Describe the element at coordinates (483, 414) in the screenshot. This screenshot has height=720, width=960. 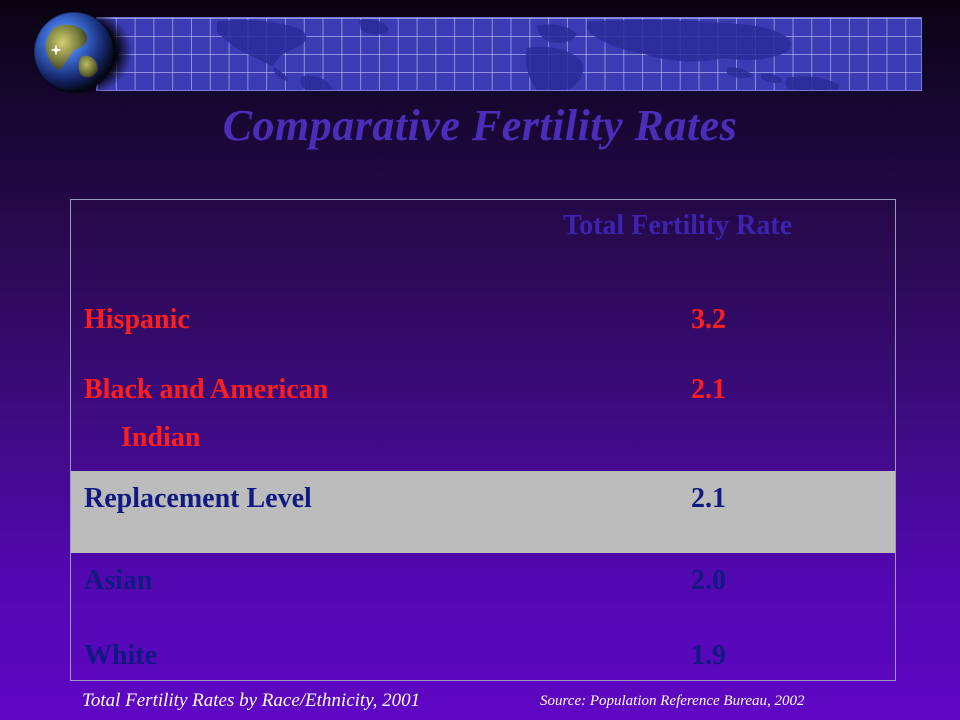
I see `table-row-black-american-indian: Black and American Indian 2.1` at that location.